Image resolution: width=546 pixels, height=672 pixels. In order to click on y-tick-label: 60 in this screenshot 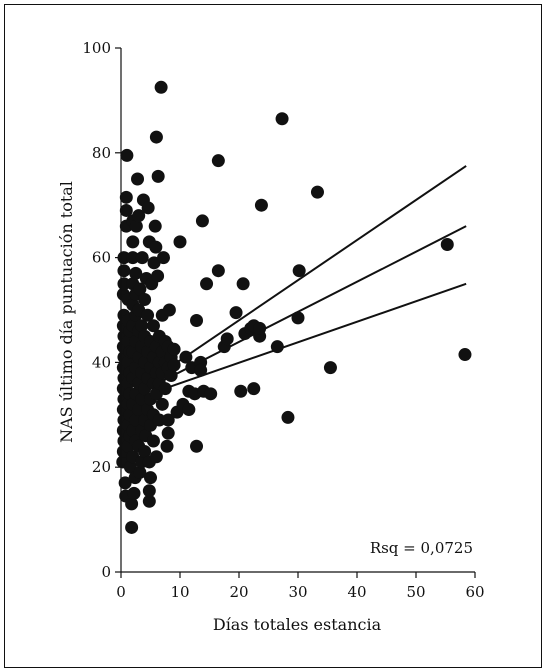, I will do `click(101, 258)`.